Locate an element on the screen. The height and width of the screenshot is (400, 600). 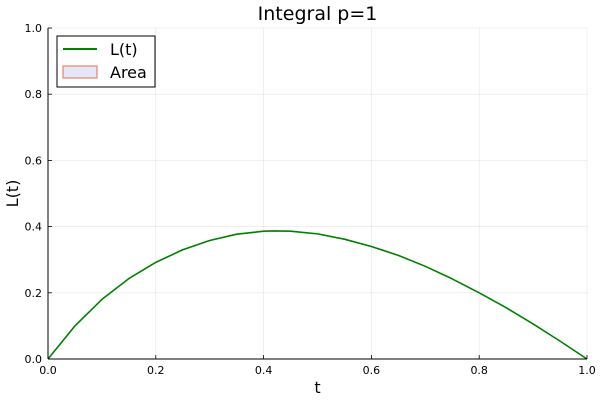
y-tick-label: 0.4 is located at coordinates (34, 227).